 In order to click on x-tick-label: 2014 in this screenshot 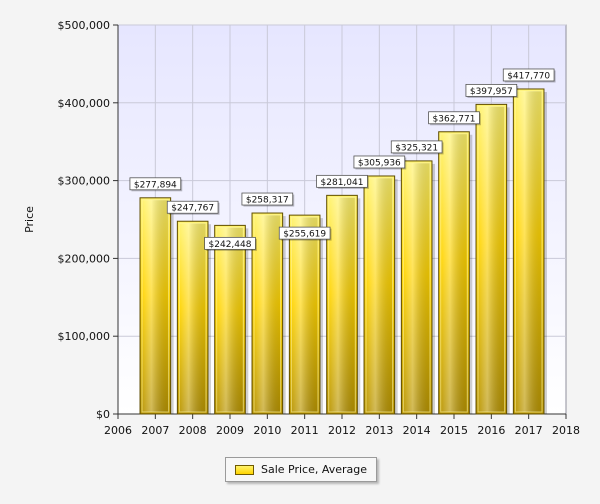, I will do `click(417, 430)`.